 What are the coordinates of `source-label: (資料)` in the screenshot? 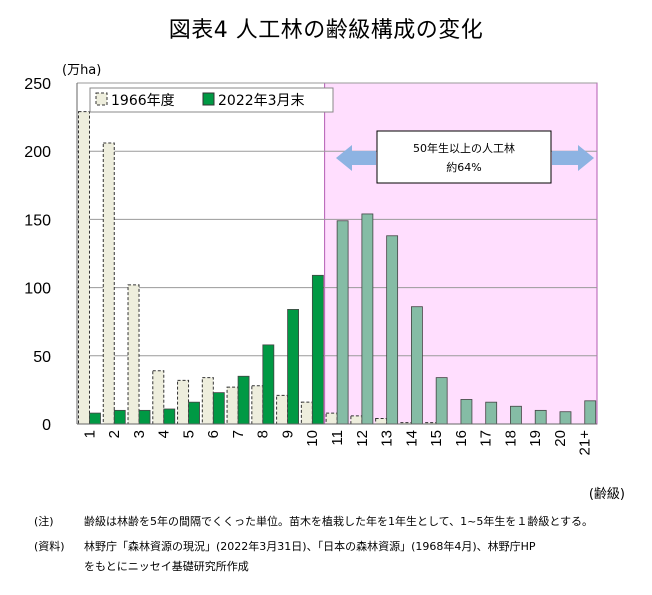 It's located at (49, 546).